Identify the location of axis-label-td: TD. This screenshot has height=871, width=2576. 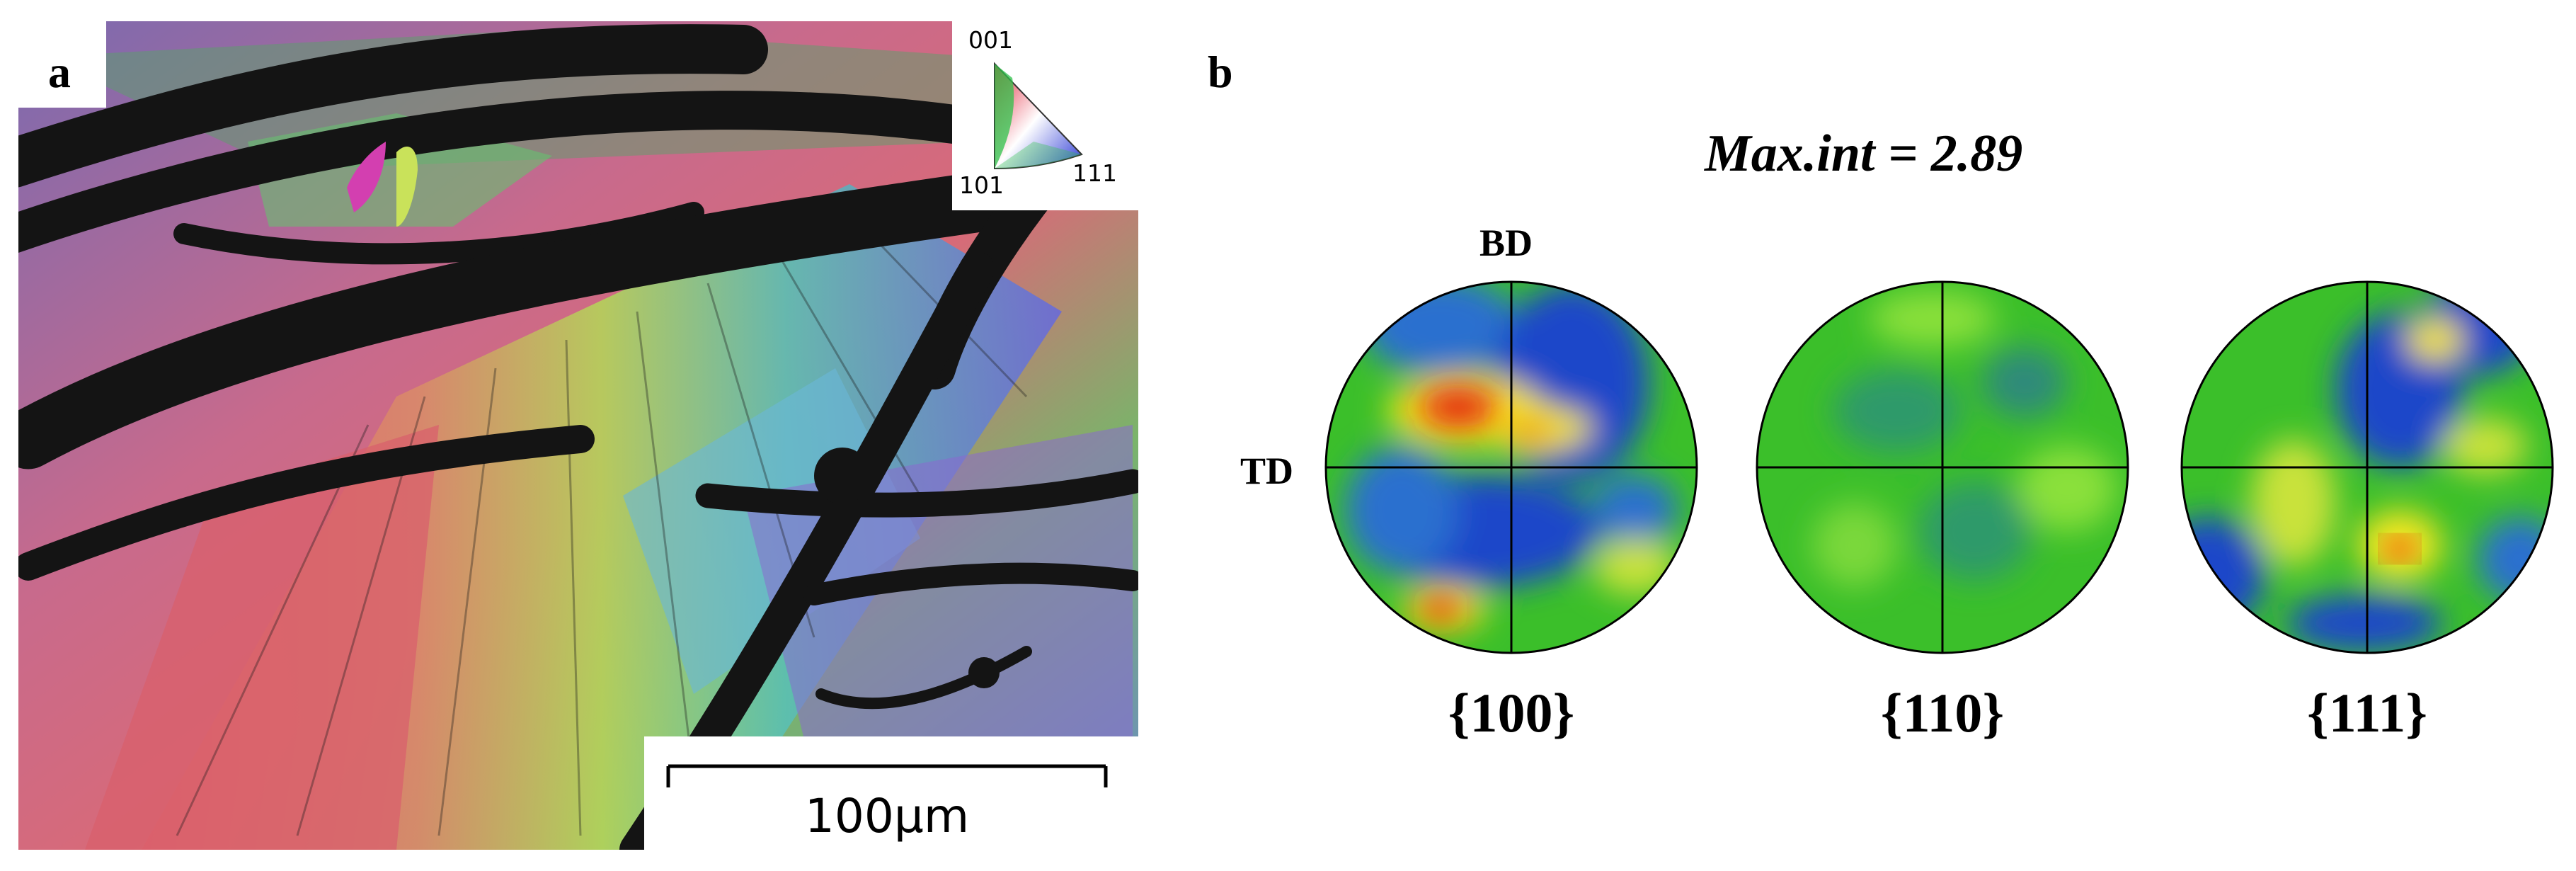
(1267, 471).